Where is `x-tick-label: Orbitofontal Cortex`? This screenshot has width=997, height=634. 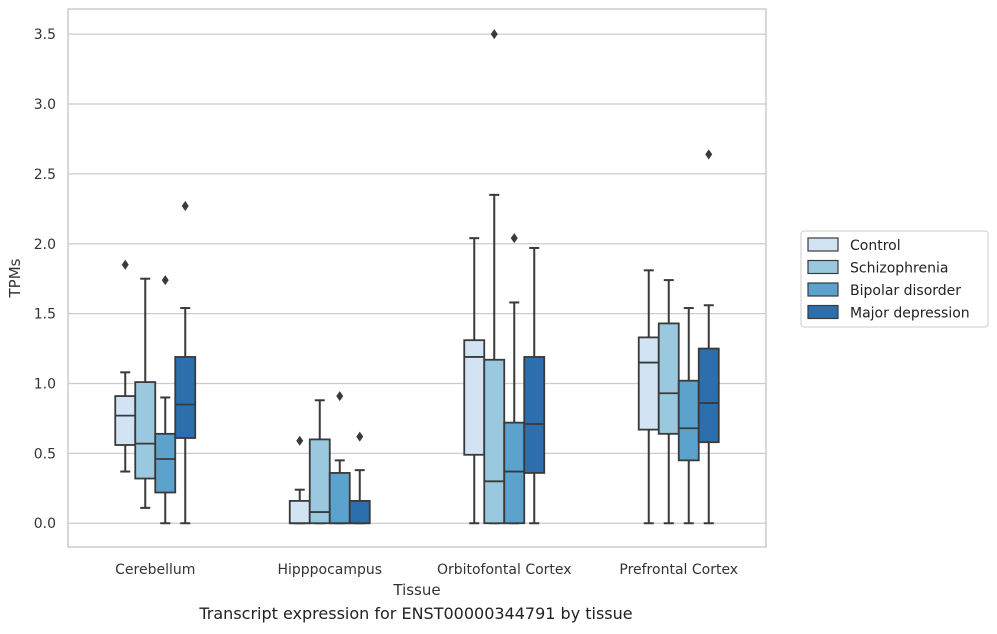 x-tick-label: Orbitofontal Cortex is located at coordinates (504, 570).